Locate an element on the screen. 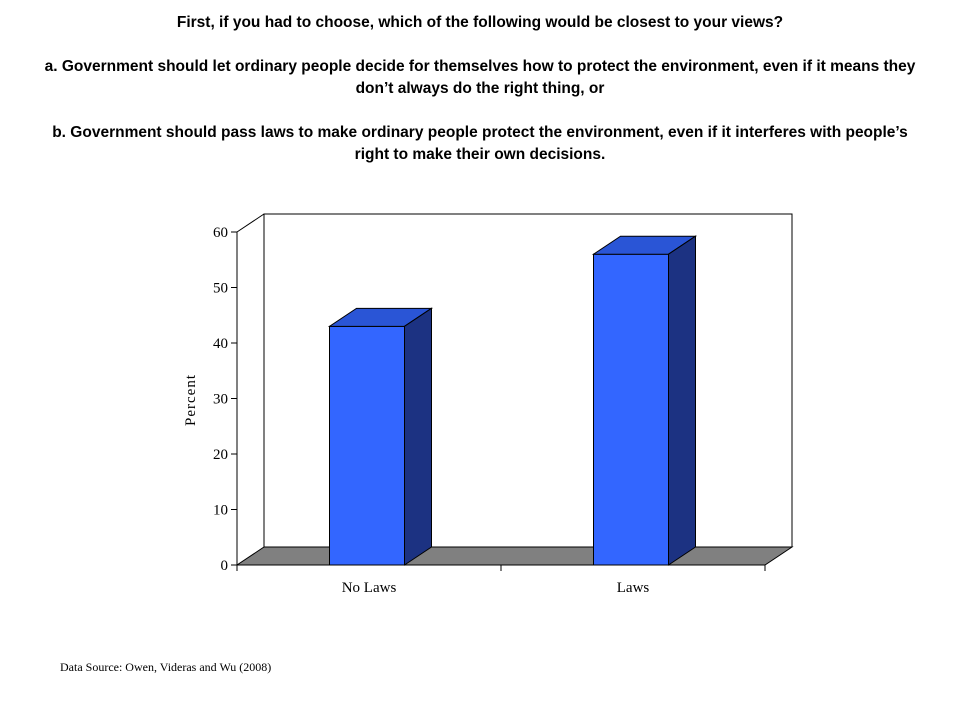 This screenshot has height=720, width=960. data-source: Data Source: Owen, Videras and Wu (2008) is located at coordinates (166, 667).